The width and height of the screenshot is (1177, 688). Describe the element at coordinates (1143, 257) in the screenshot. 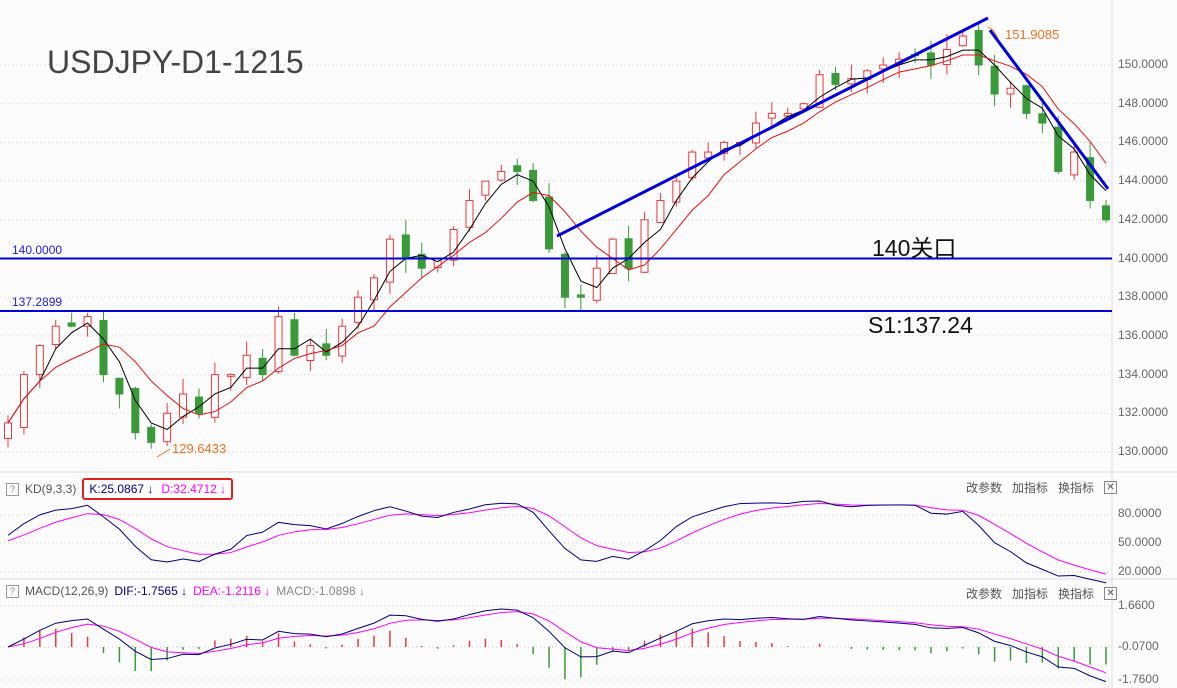

I see `price-tick: 140.0000` at that location.